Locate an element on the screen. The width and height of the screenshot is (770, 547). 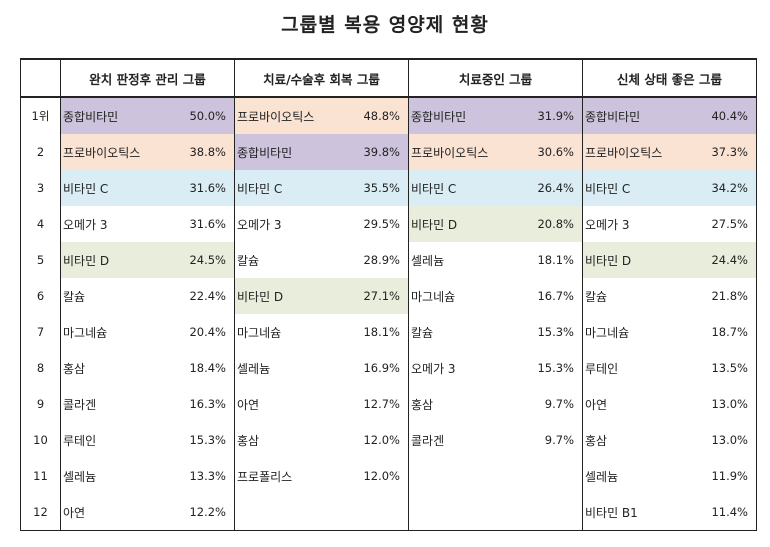
supplement-cell: 비타민 C 31.6% is located at coordinates (147, 188).